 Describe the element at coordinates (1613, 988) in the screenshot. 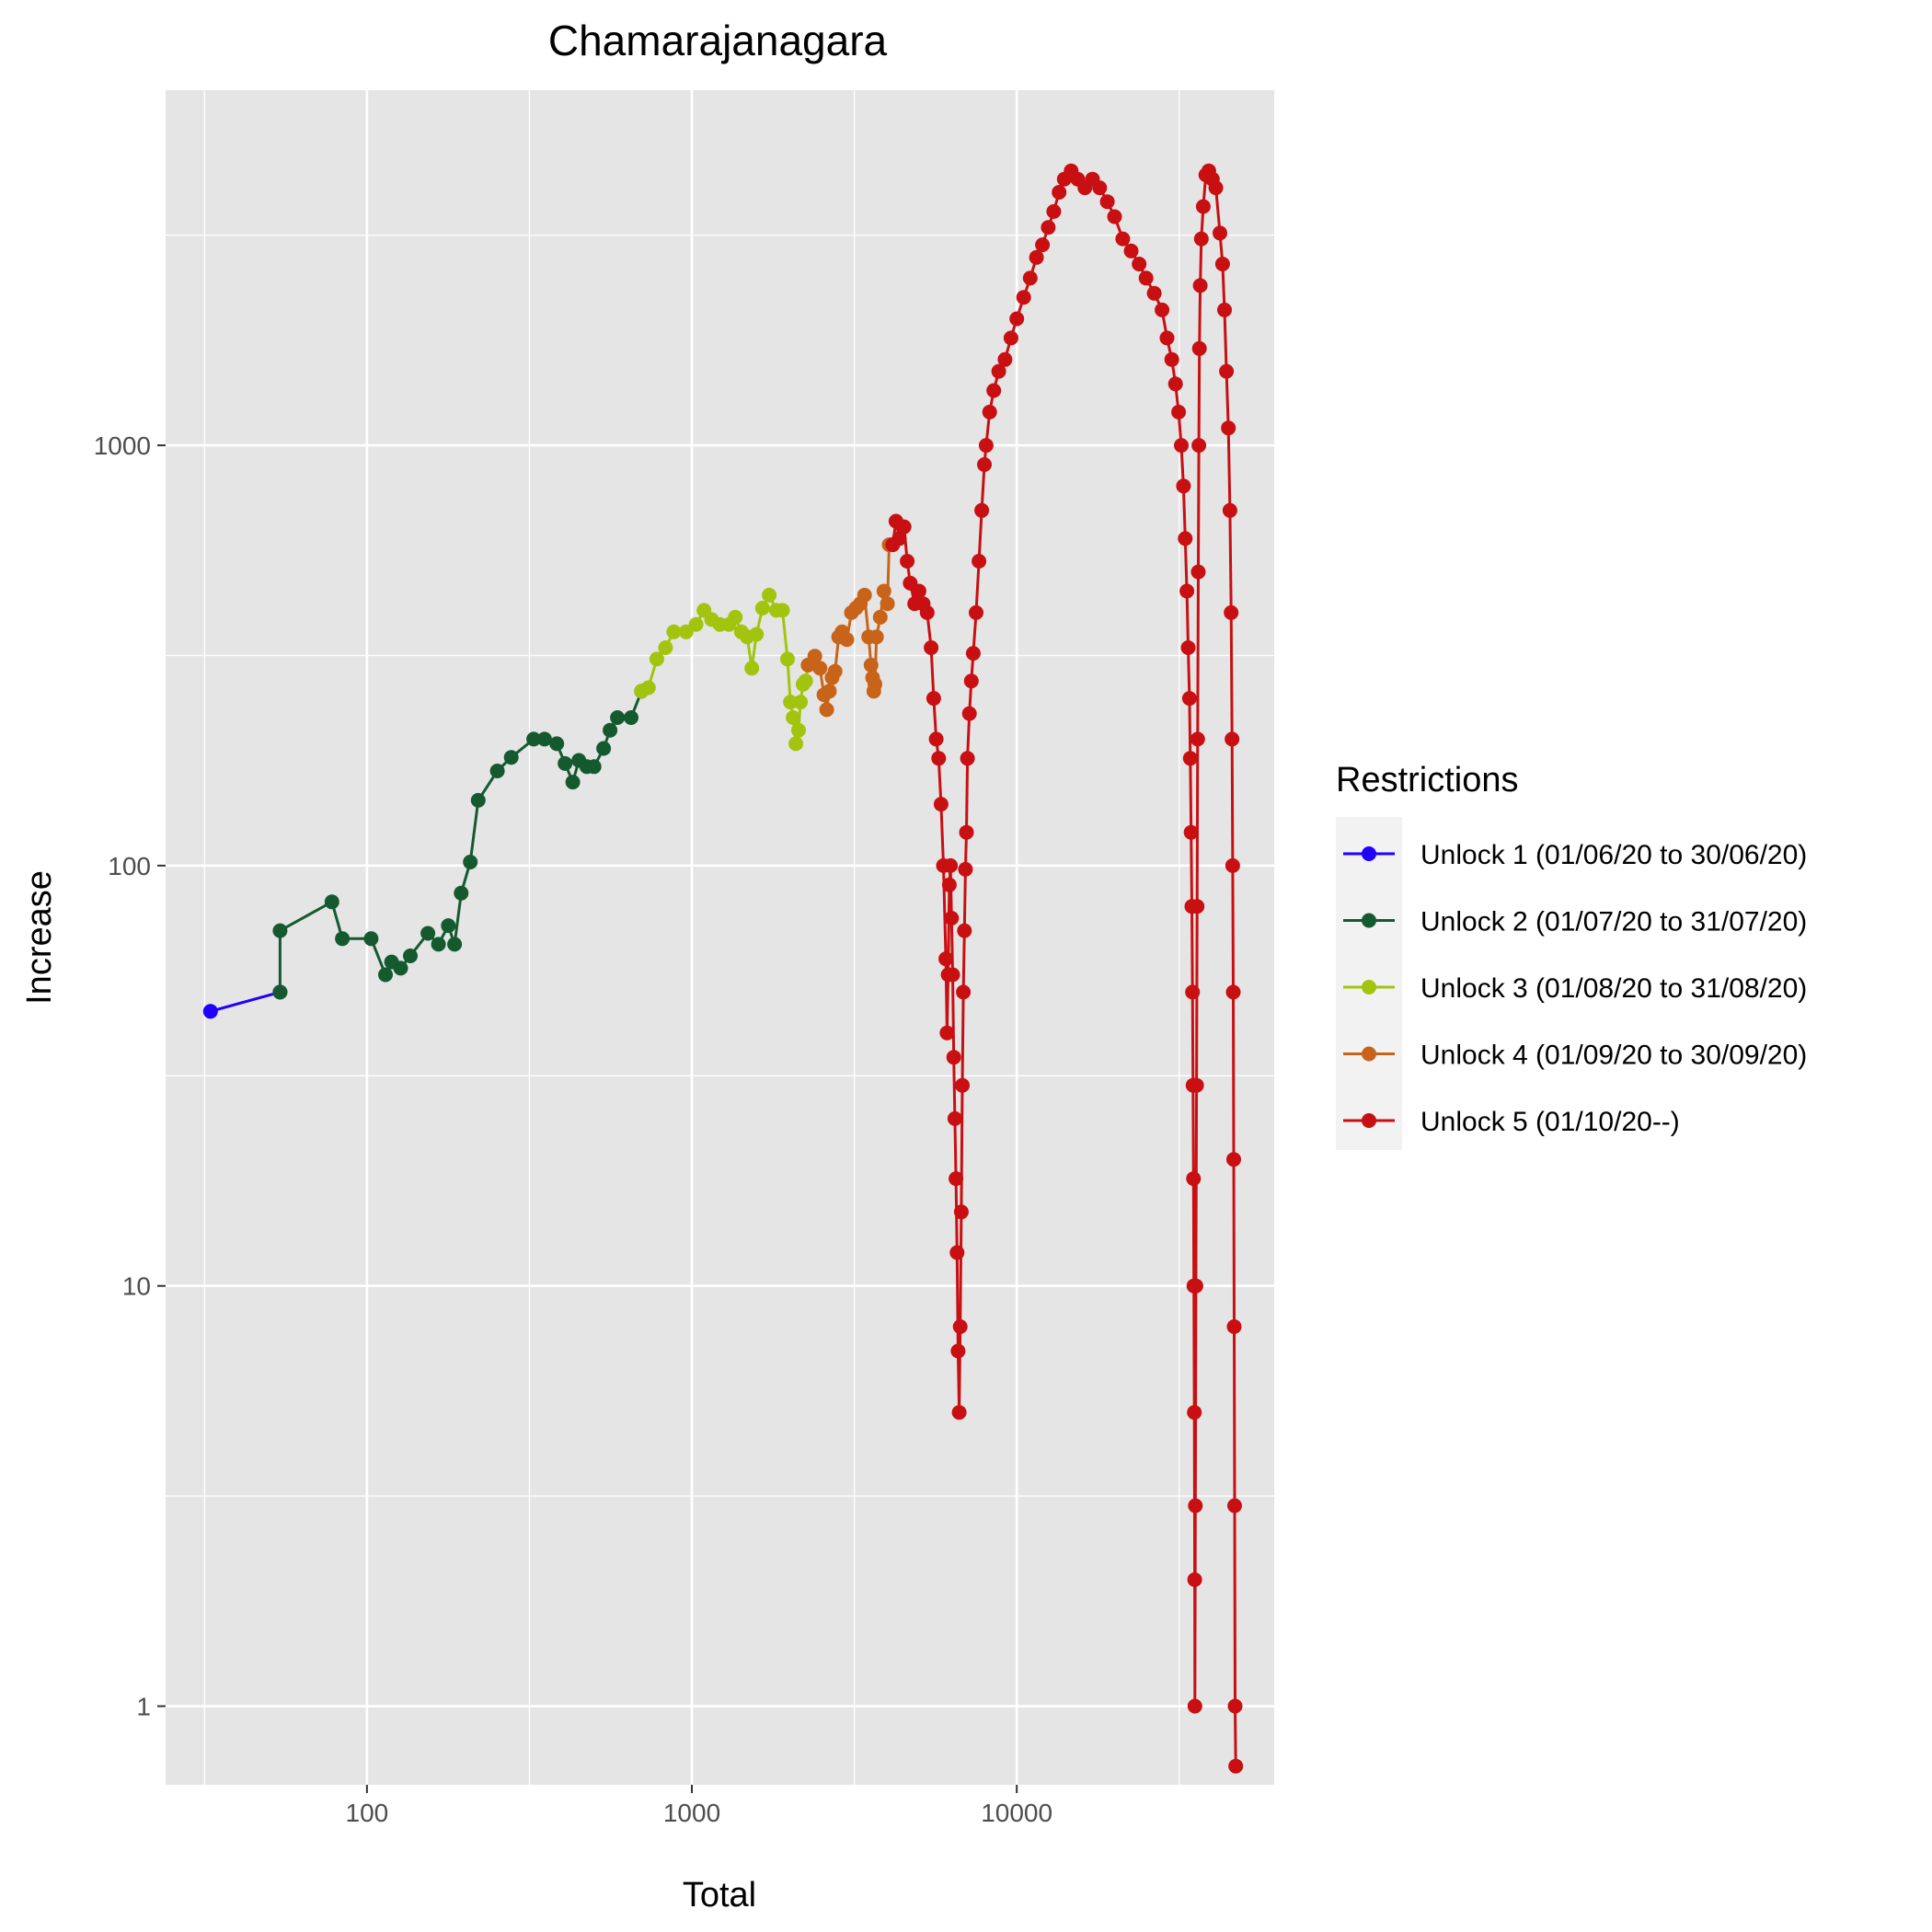

I see `legend-label: Unlock 3 (01/08/20 to 31/08/20)` at that location.